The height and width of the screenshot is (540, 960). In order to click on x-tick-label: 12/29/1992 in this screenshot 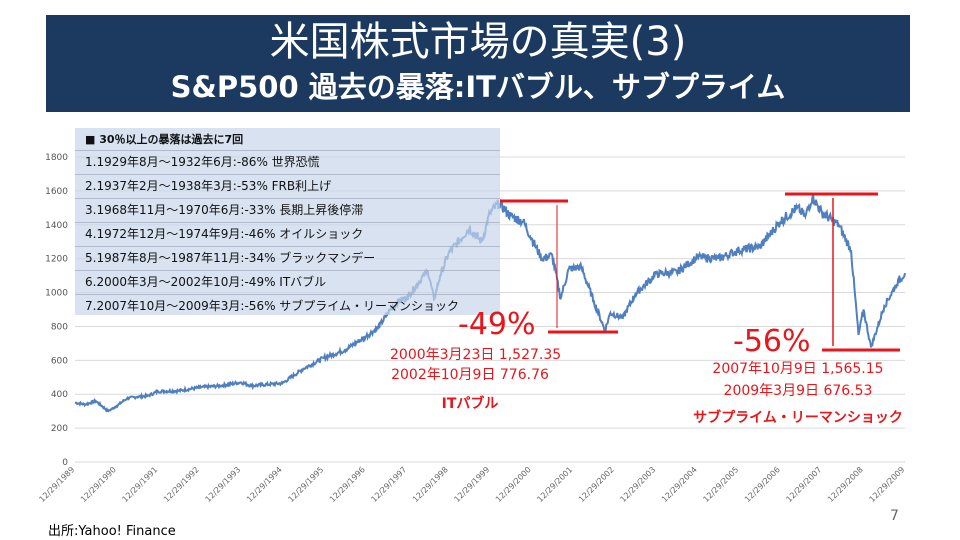, I will do `click(181, 484)`.